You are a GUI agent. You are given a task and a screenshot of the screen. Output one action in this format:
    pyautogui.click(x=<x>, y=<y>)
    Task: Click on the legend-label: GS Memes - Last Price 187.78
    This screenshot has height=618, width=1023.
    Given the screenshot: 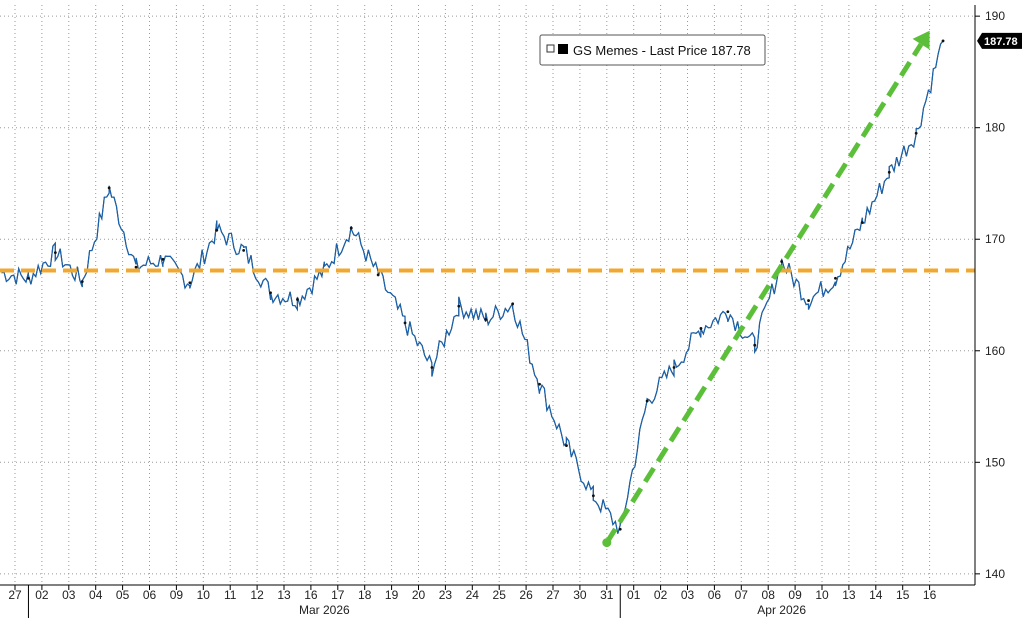 What is the action you would take?
    pyautogui.click(x=662, y=50)
    